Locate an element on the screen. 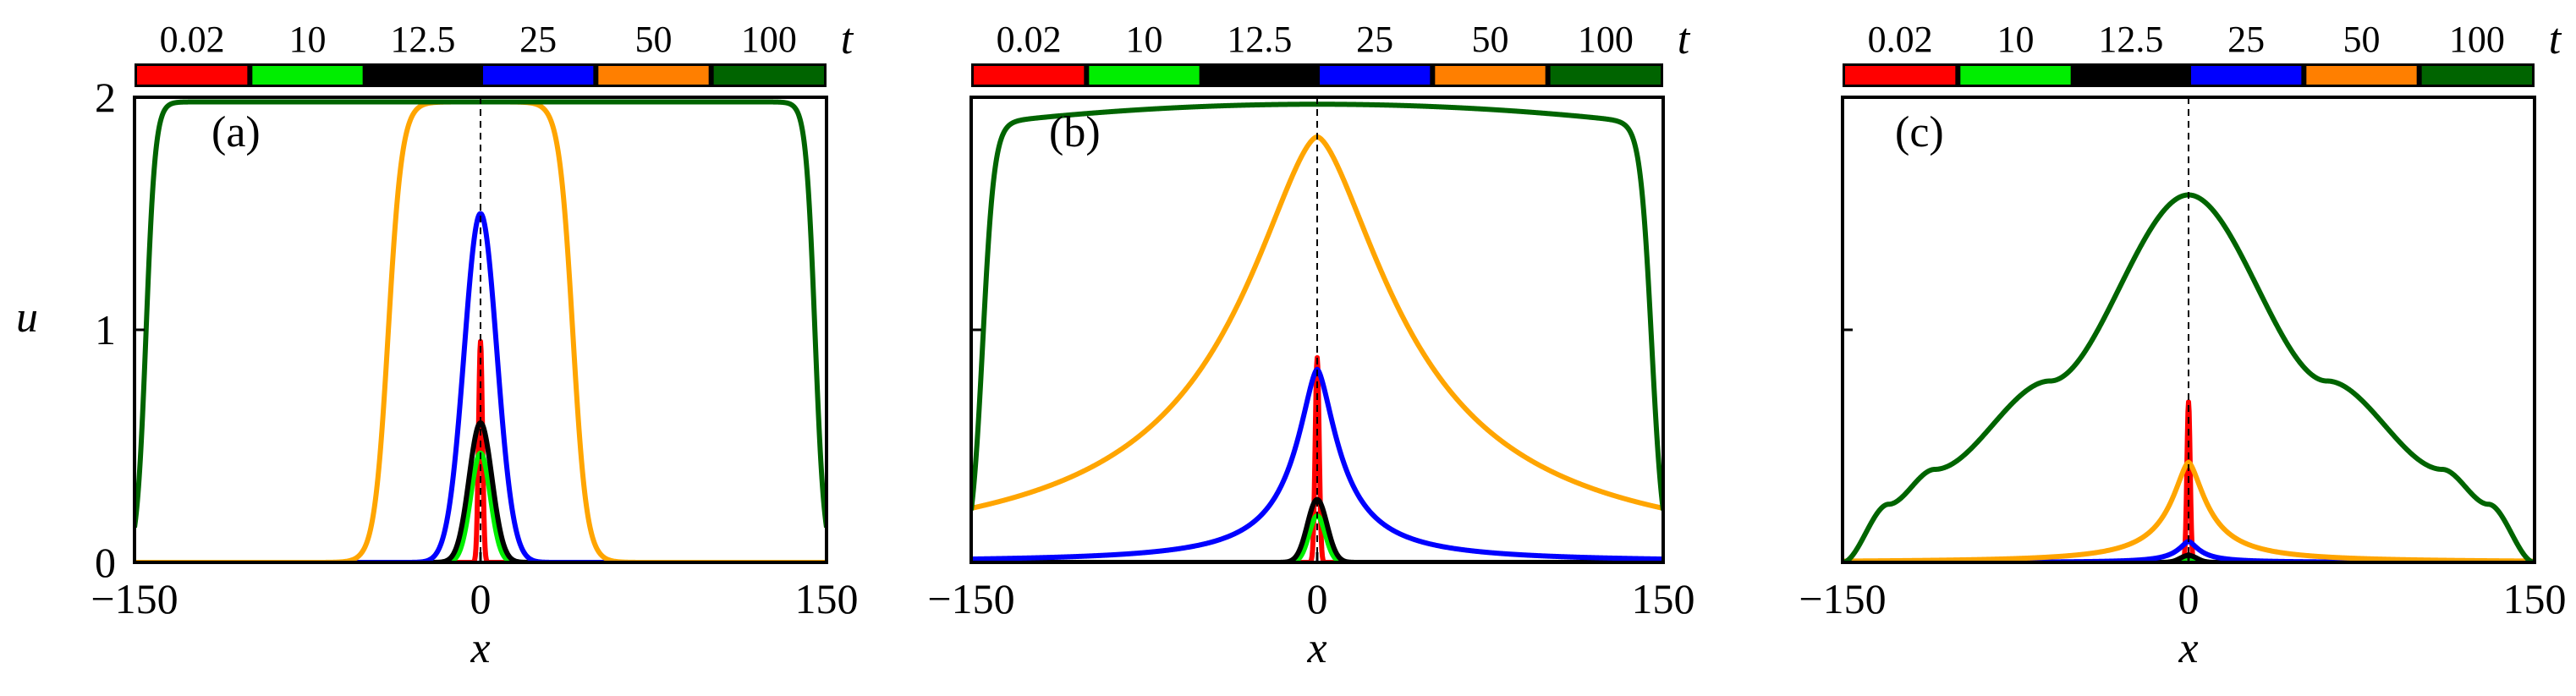 This screenshot has width=2576, height=696. series-line-t-12.5 is located at coordinates (1317, 529).